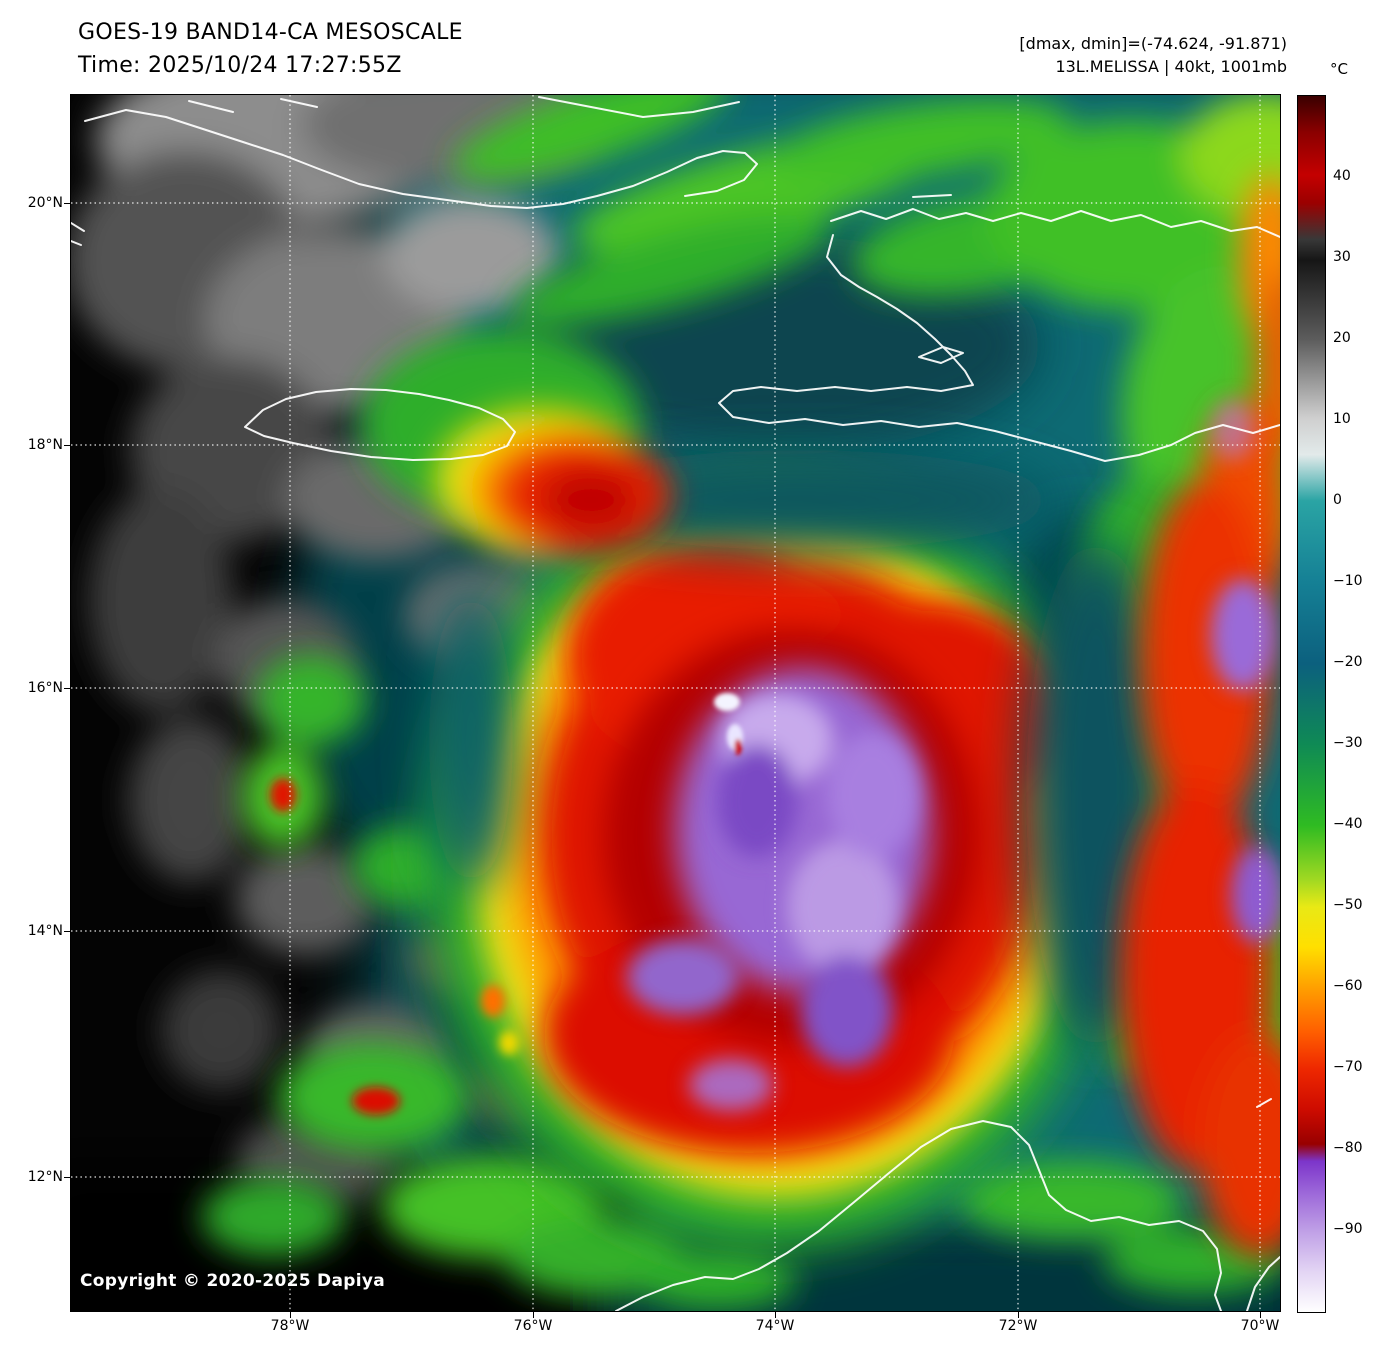  Describe the element at coordinates (1348, 824) in the screenshot. I see `colorbar-tick-n40: −40` at that location.